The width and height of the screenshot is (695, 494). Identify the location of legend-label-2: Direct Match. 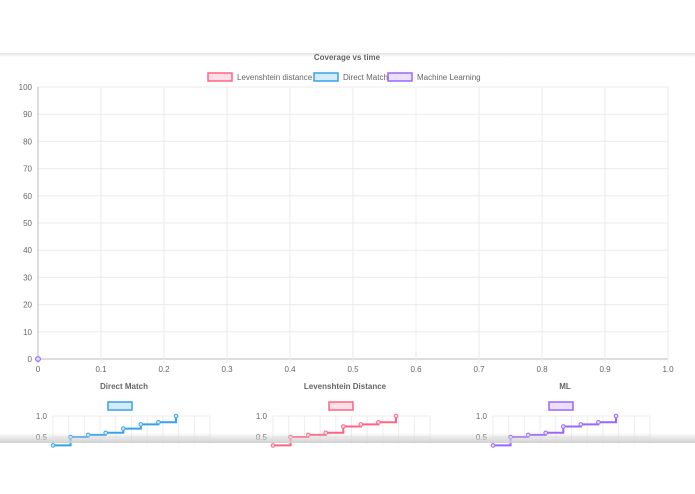
(365, 77).